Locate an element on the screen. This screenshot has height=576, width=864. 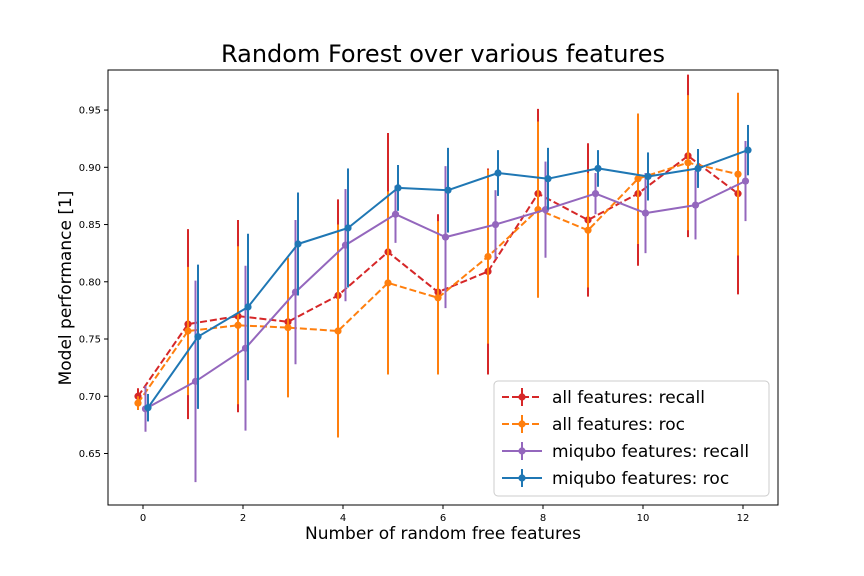
x-tick-label: 10 is located at coordinates (643, 518).